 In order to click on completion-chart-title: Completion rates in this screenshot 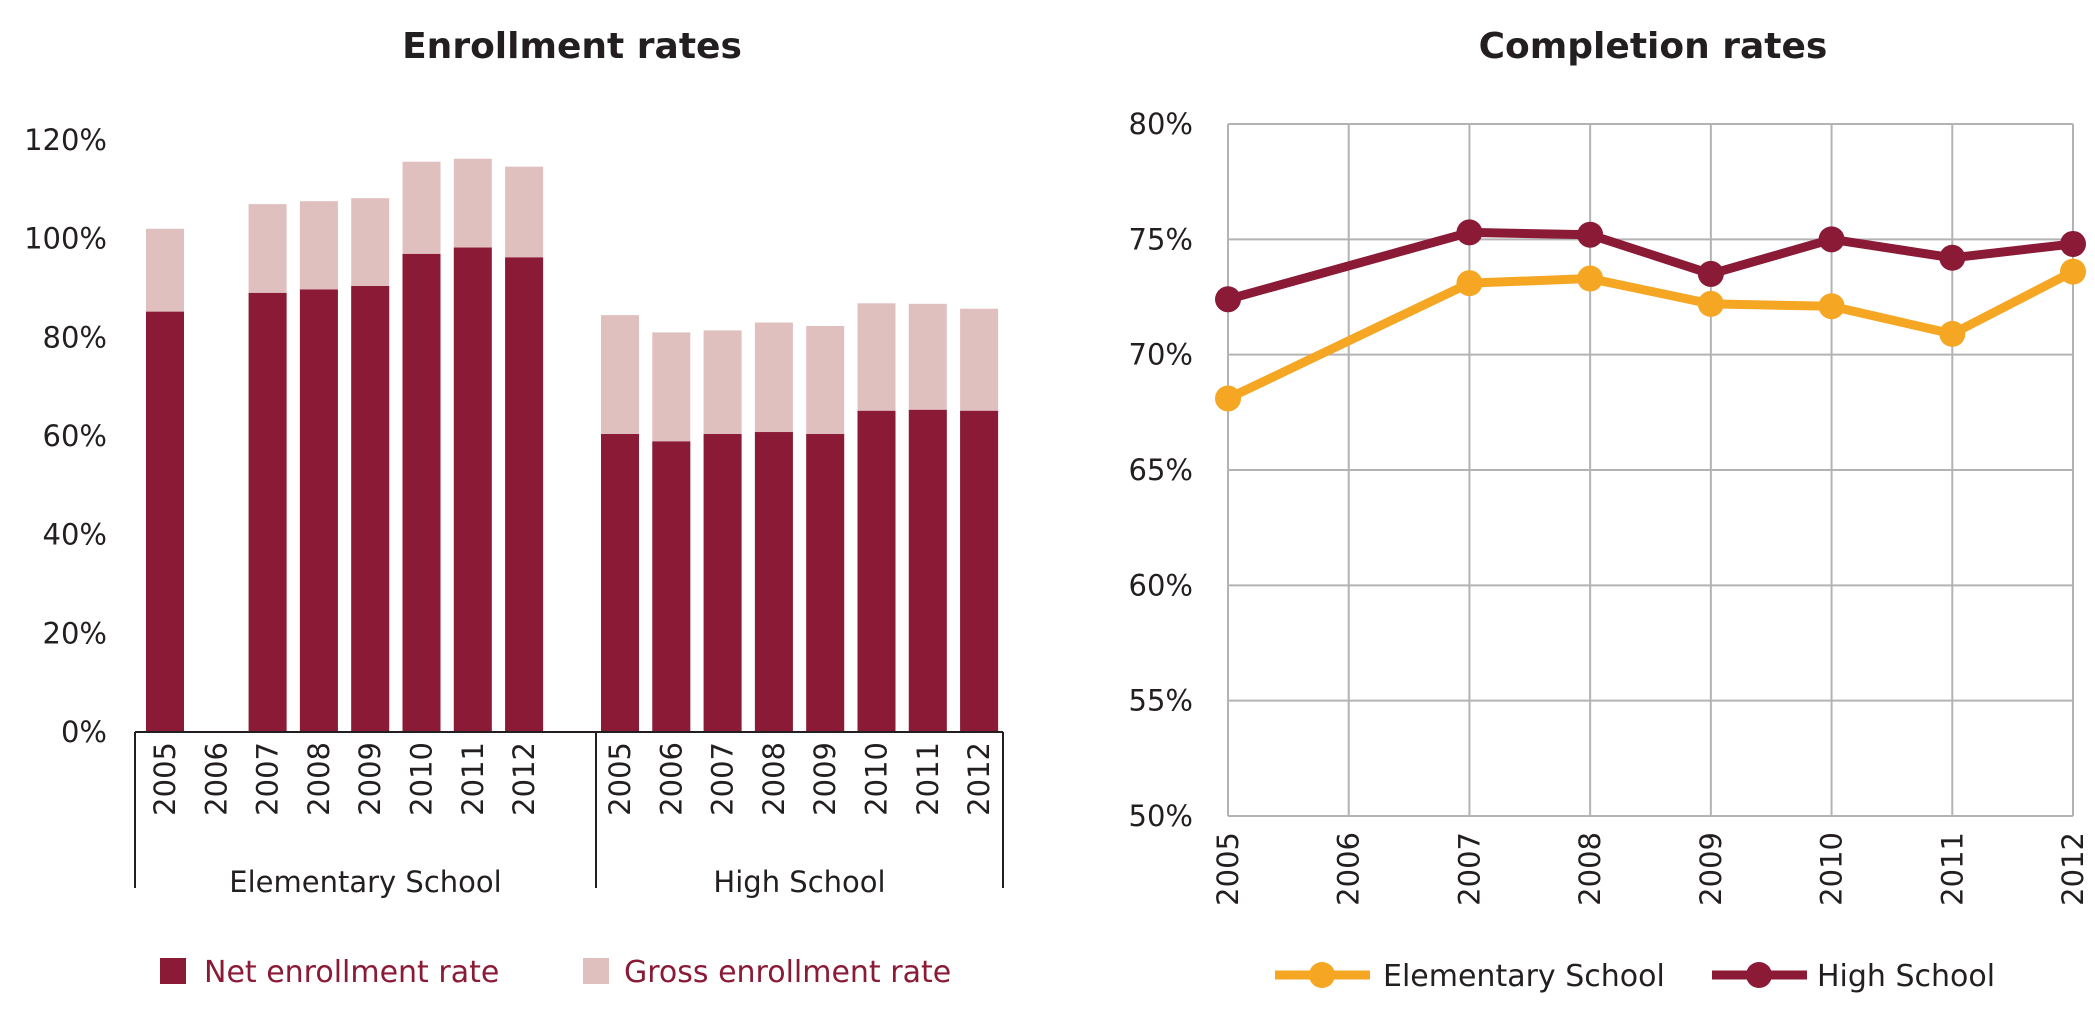, I will do `click(1653, 46)`.